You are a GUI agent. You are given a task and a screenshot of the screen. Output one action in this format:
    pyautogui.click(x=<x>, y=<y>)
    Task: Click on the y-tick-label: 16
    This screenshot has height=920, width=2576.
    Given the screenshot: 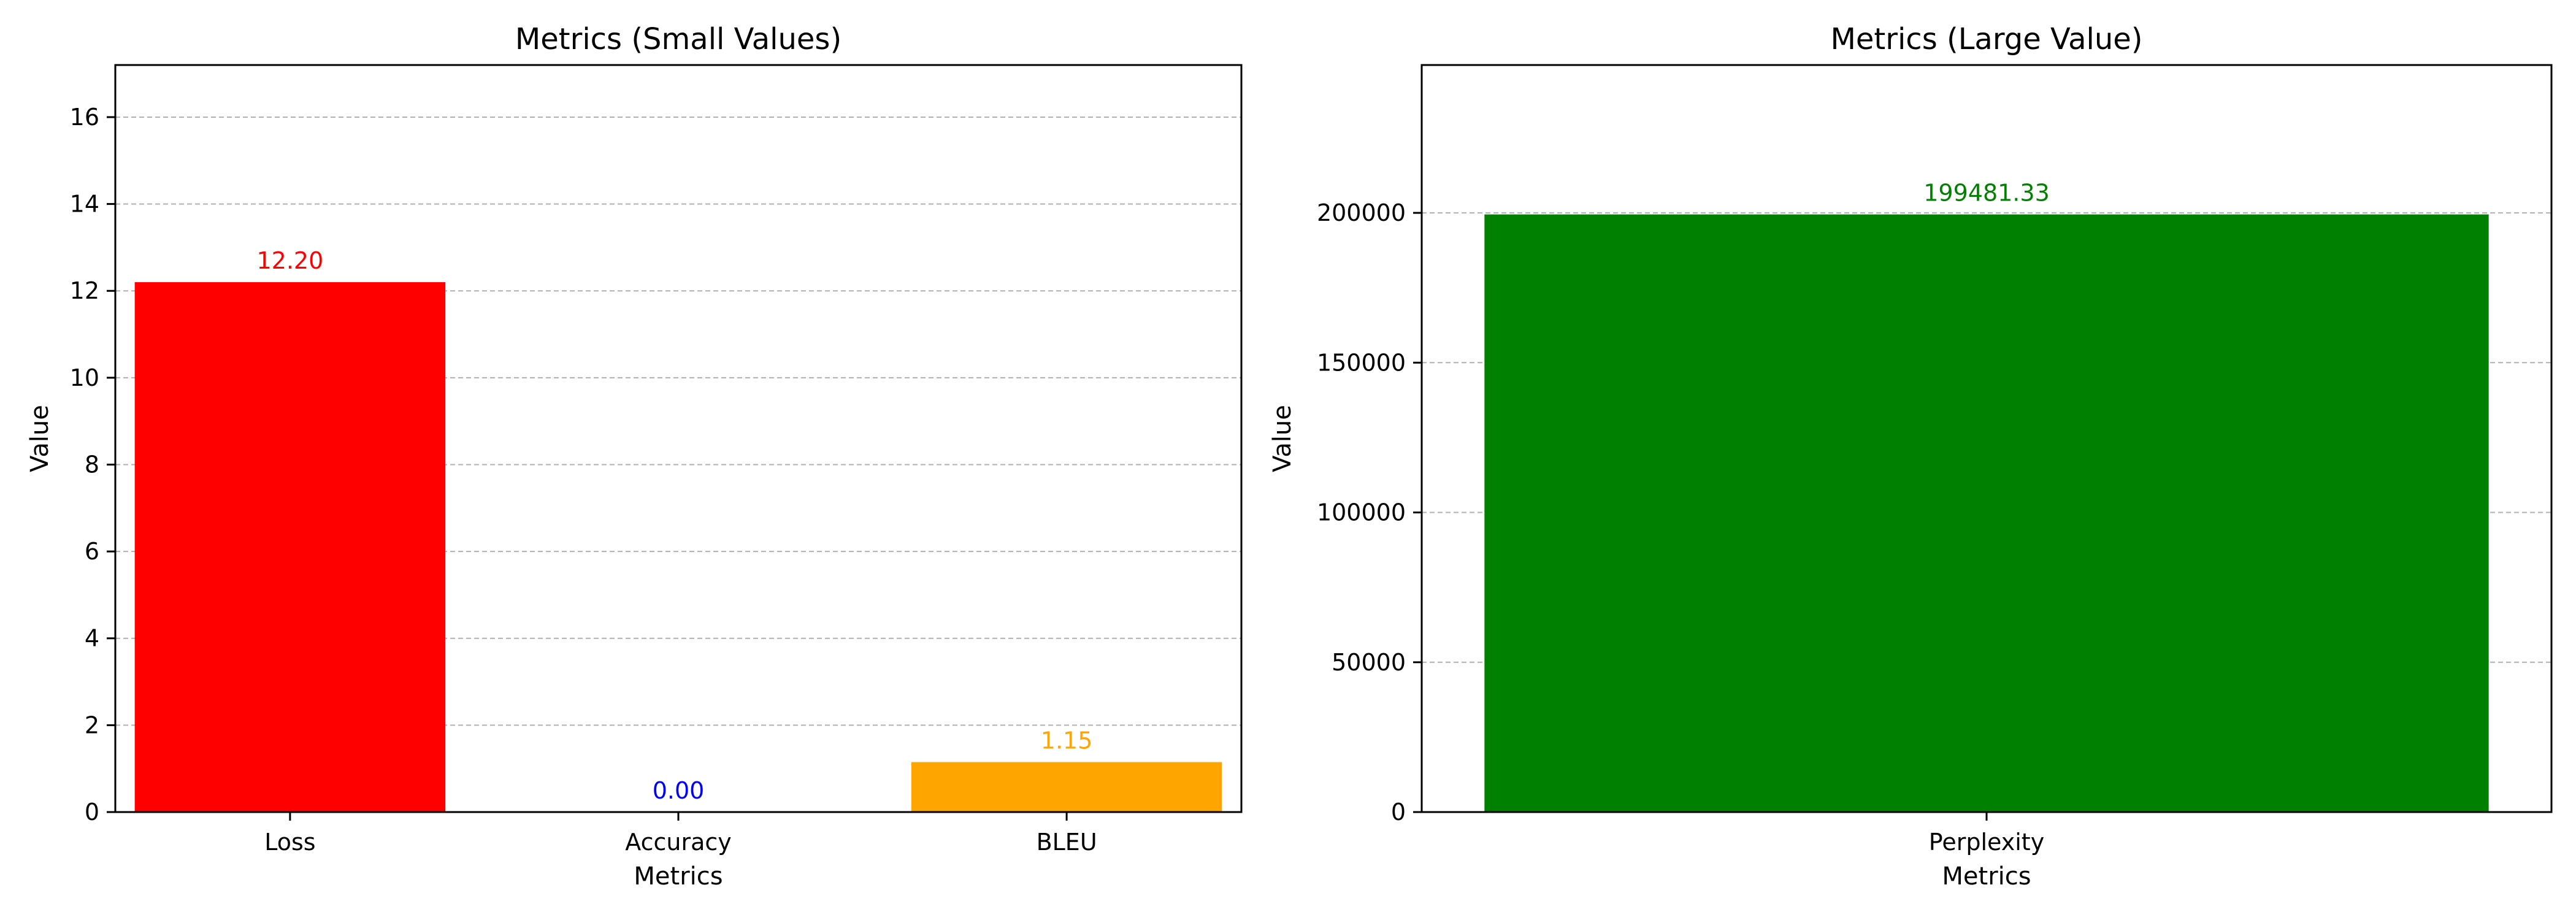 What is the action you would take?
    pyautogui.click(x=84, y=117)
    